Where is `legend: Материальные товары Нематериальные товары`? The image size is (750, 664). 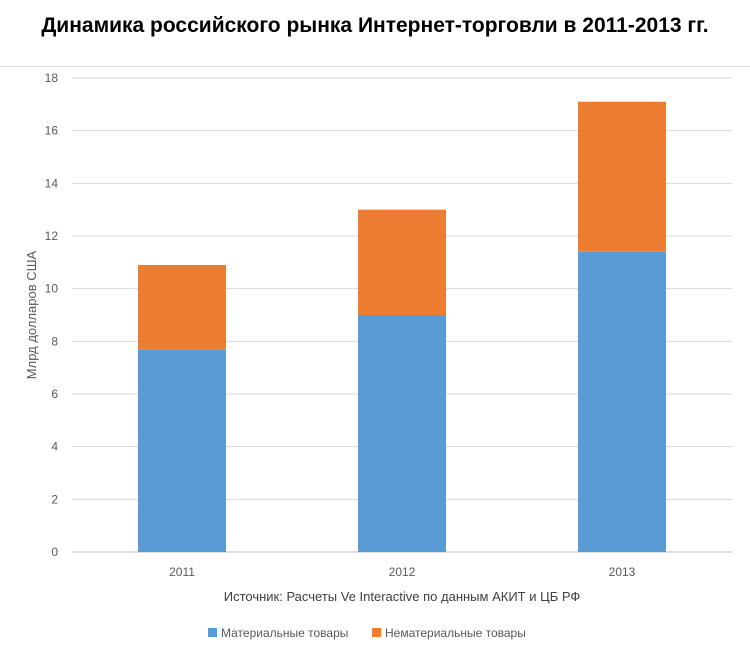
legend: Материальные товары Нематериальные товары is located at coordinates (367, 633).